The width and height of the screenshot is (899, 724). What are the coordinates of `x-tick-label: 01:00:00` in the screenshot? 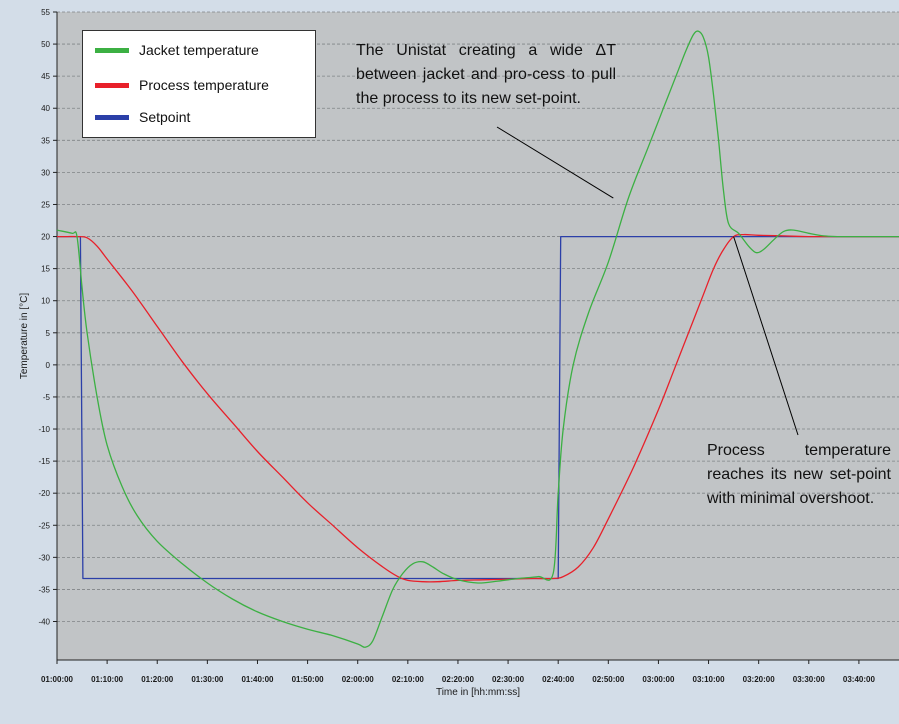 It's located at (57, 679).